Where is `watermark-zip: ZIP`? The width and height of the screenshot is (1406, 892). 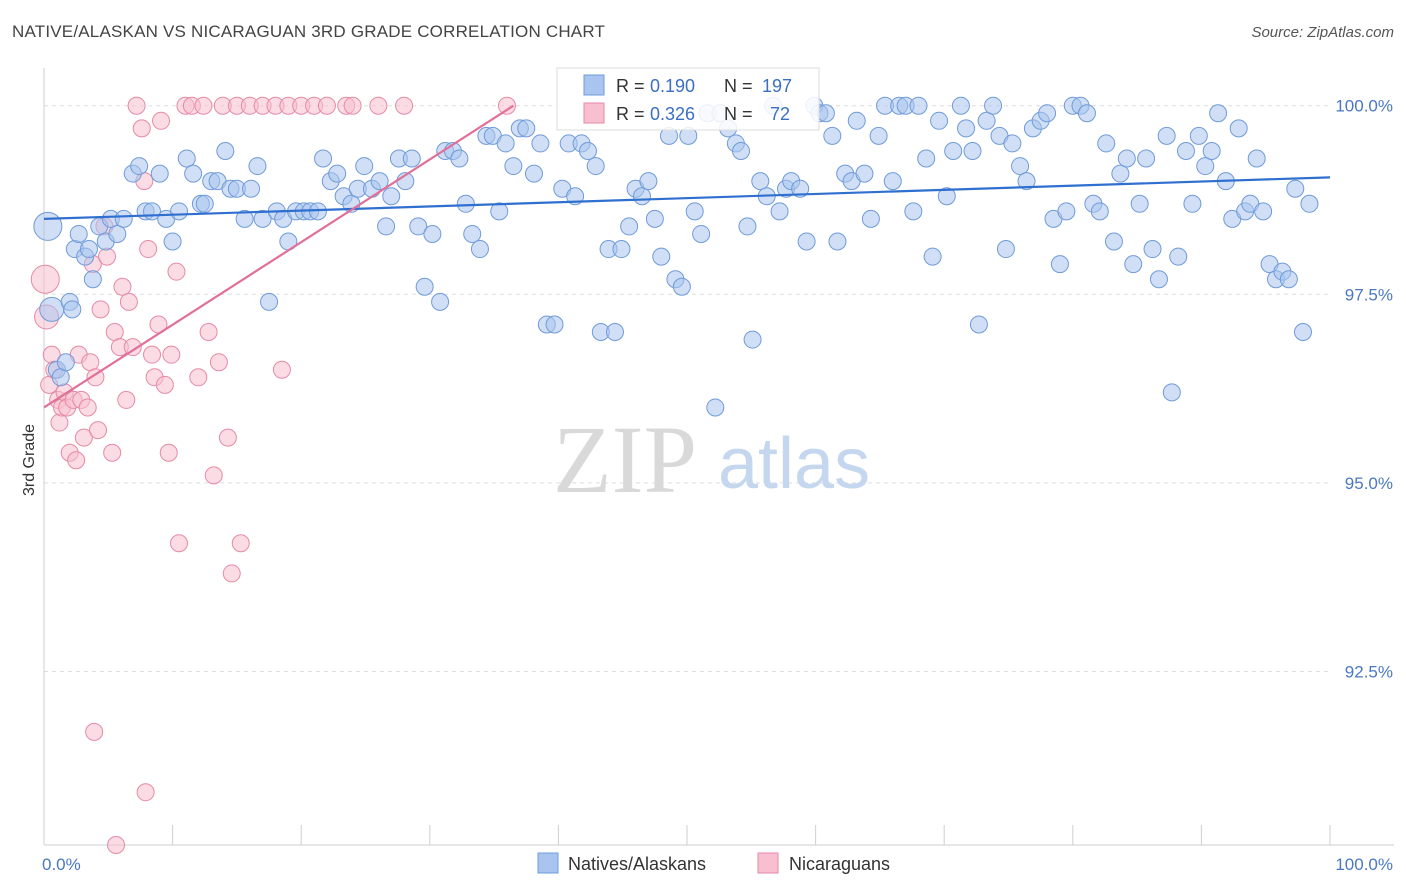
watermark-zip: ZIP is located at coordinates (625, 459).